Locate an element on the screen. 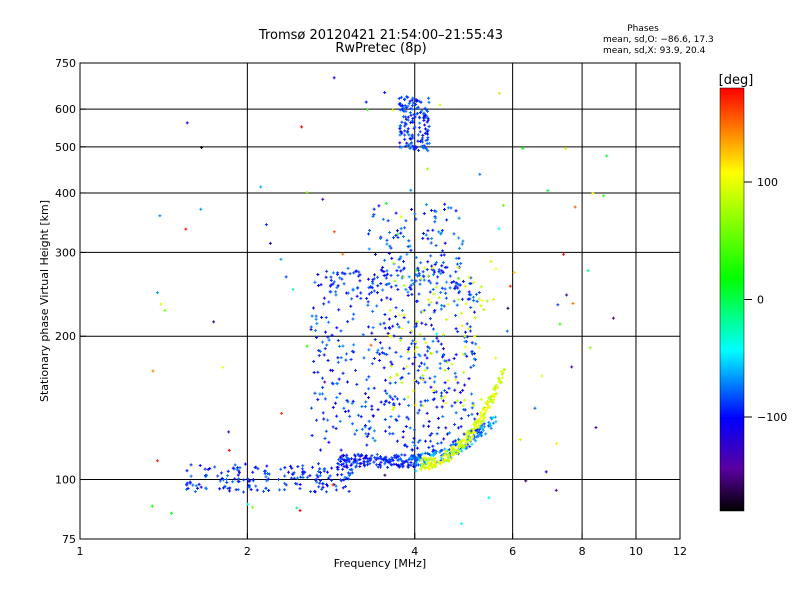  y-tick-label: 400 is located at coordinates (65, 193).